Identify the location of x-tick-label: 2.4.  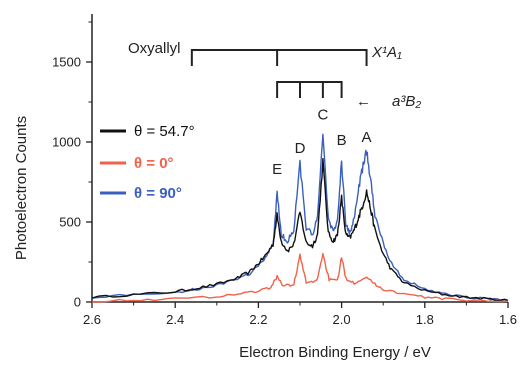
(175, 319).